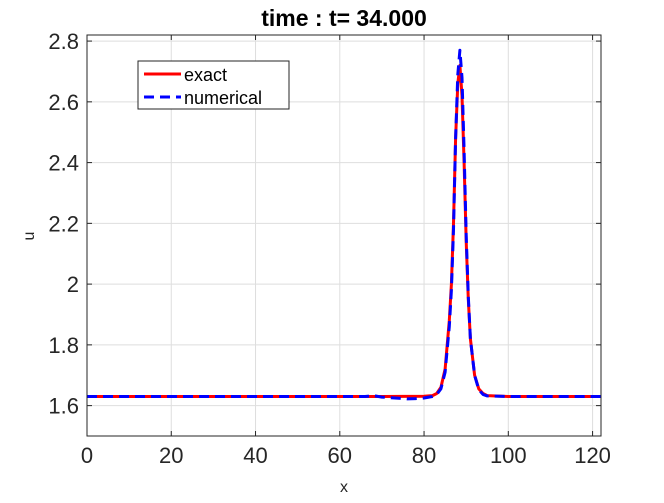 This screenshot has width=664, height=503. I want to click on legend: exact numerical, so click(213, 85).